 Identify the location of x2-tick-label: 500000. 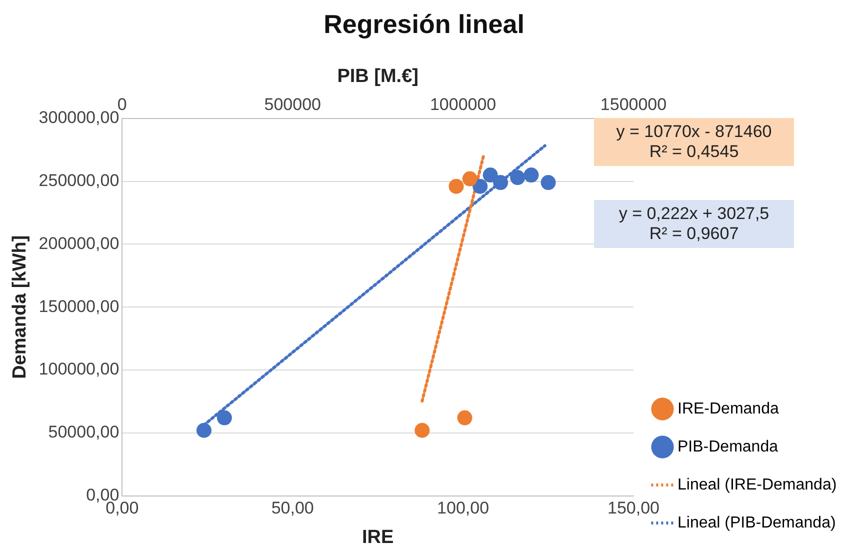
(292, 104).